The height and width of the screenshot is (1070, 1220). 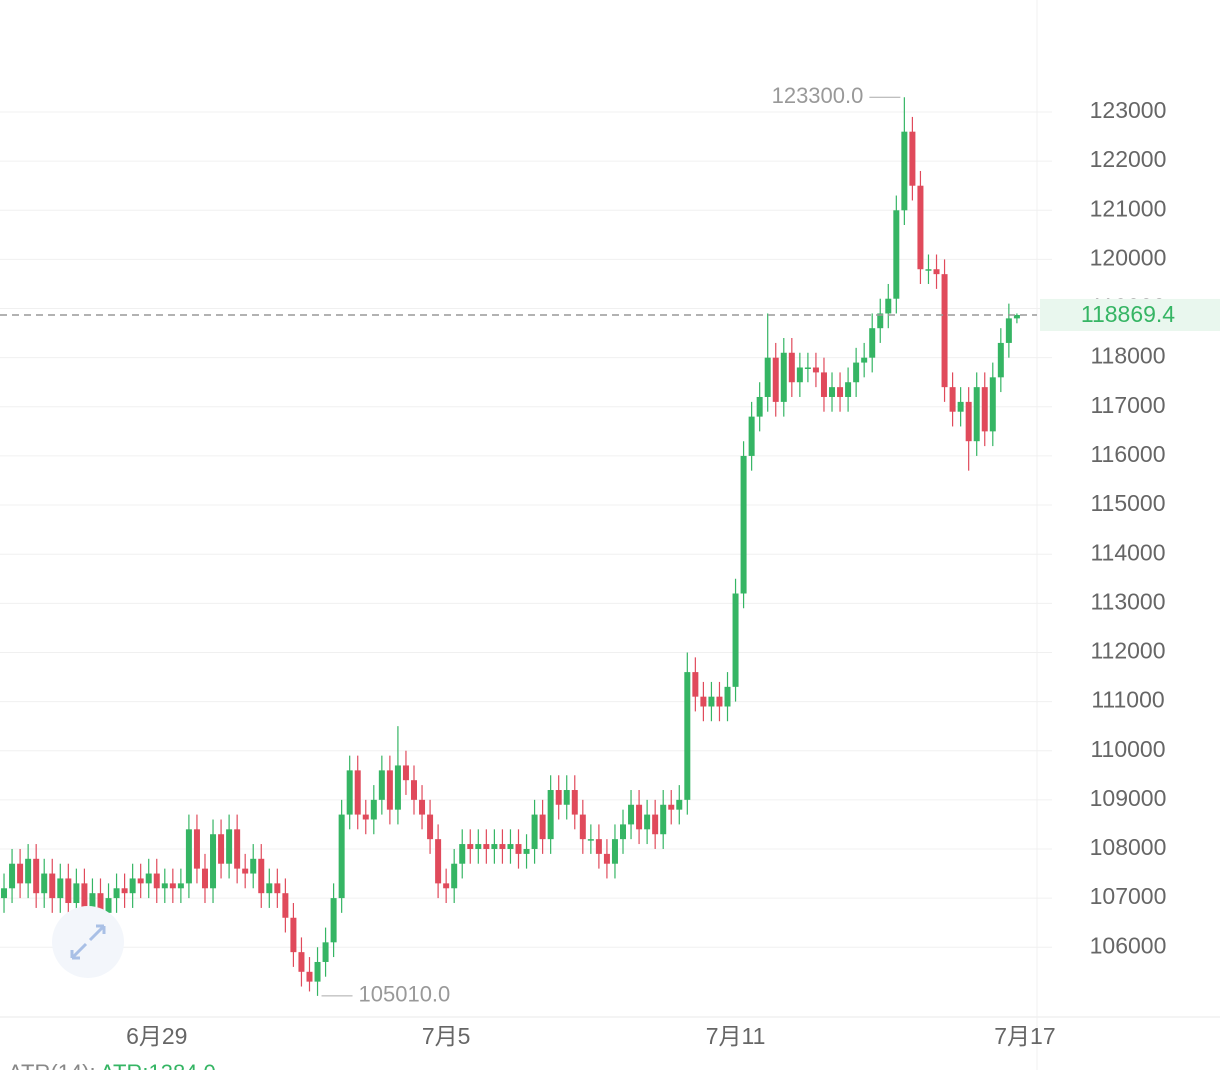 I want to click on indicator-value: ATR:1384.0, so click(x=158, y=1065).